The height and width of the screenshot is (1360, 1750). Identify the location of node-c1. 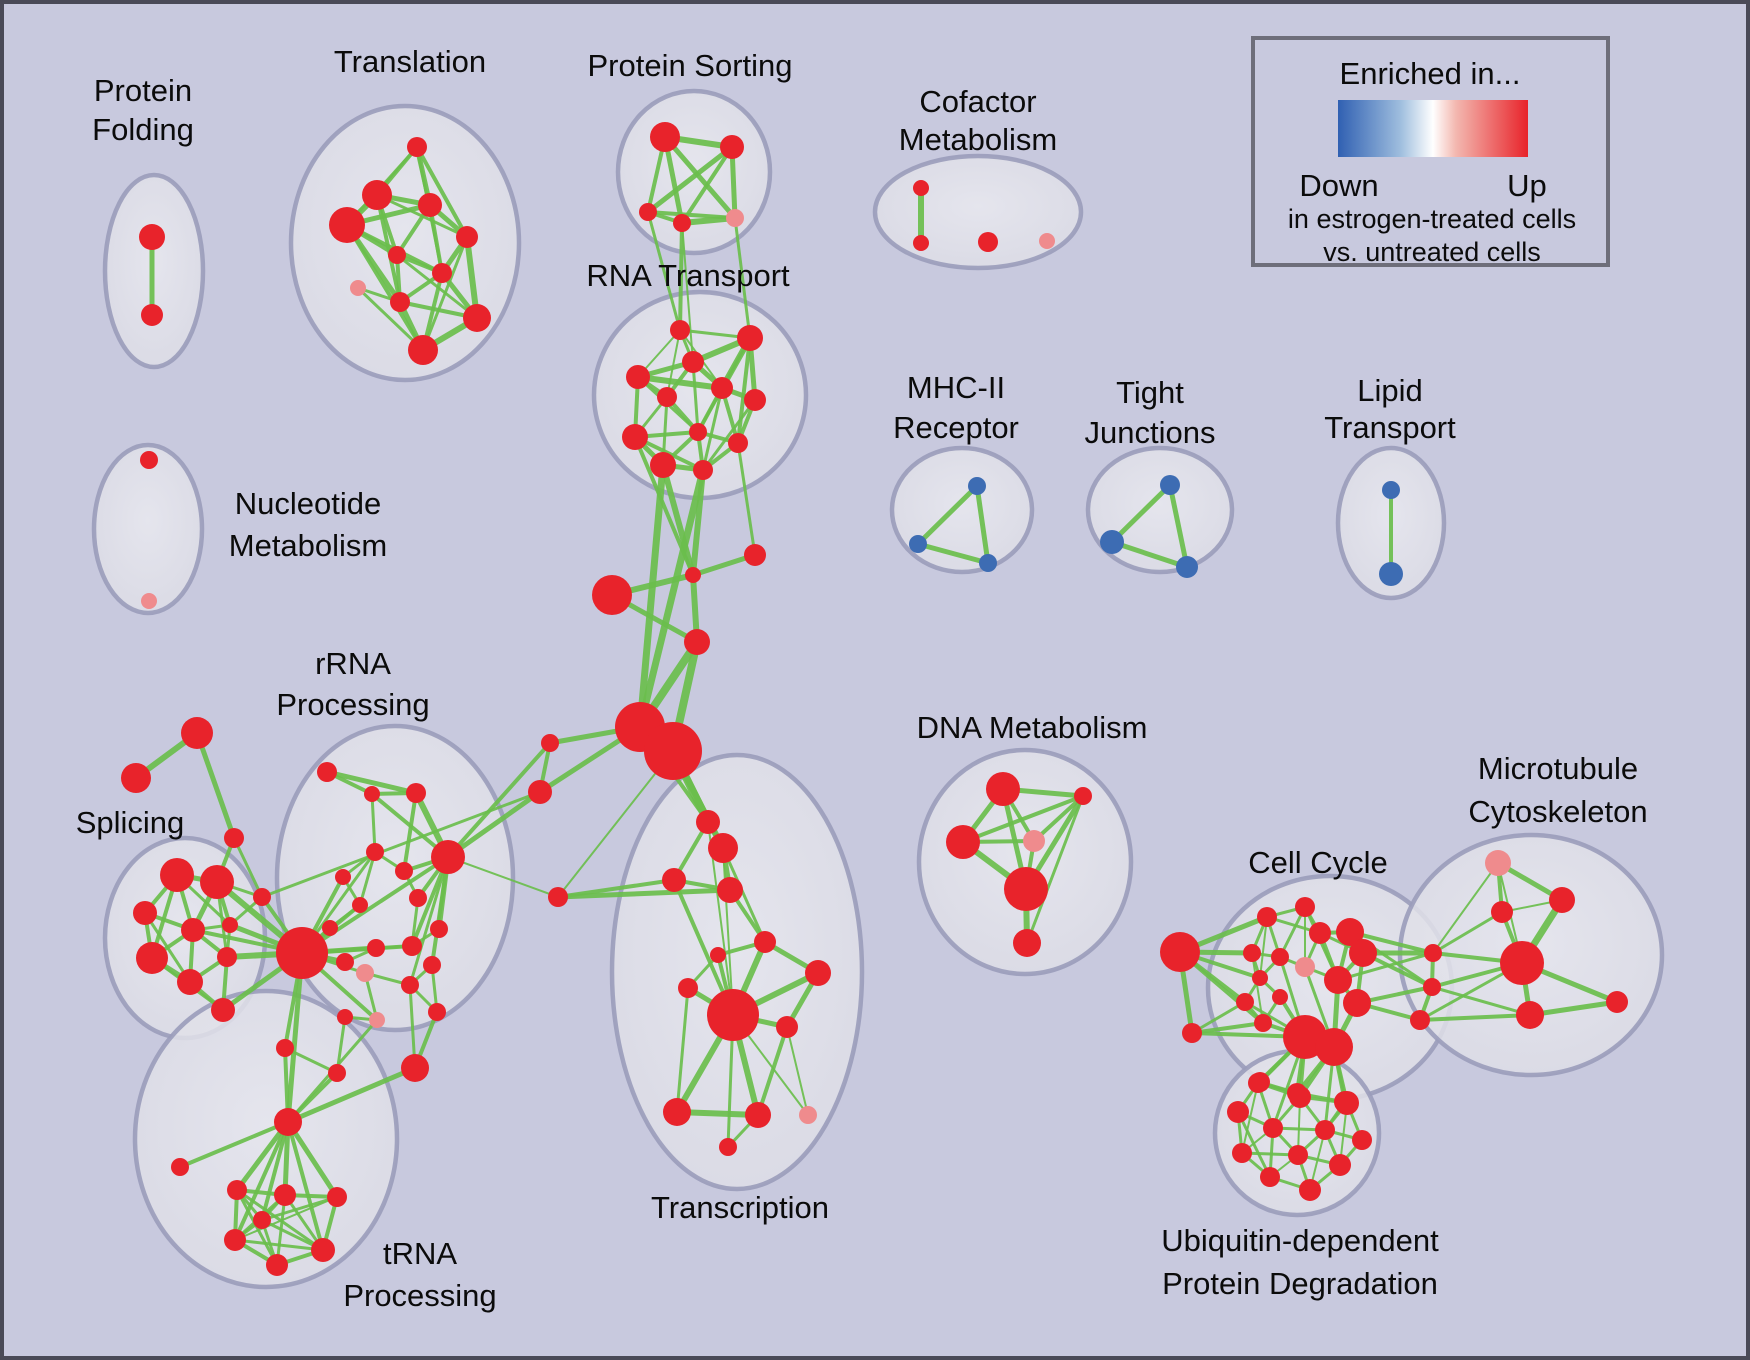
(693, 575).